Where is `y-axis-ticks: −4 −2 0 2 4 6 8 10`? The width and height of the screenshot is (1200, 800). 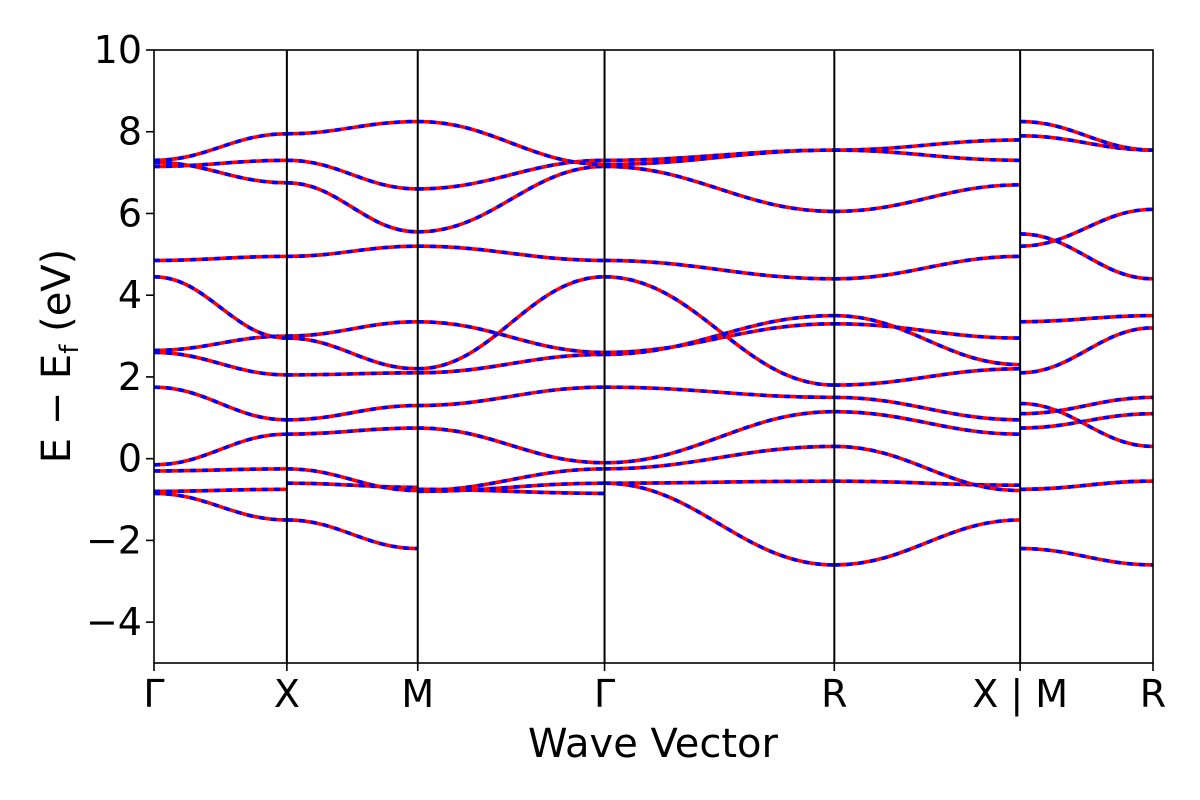
y-axis-ticks: −4 −2 0 2 4 6 8 10 is located at coordinates (120, 336).